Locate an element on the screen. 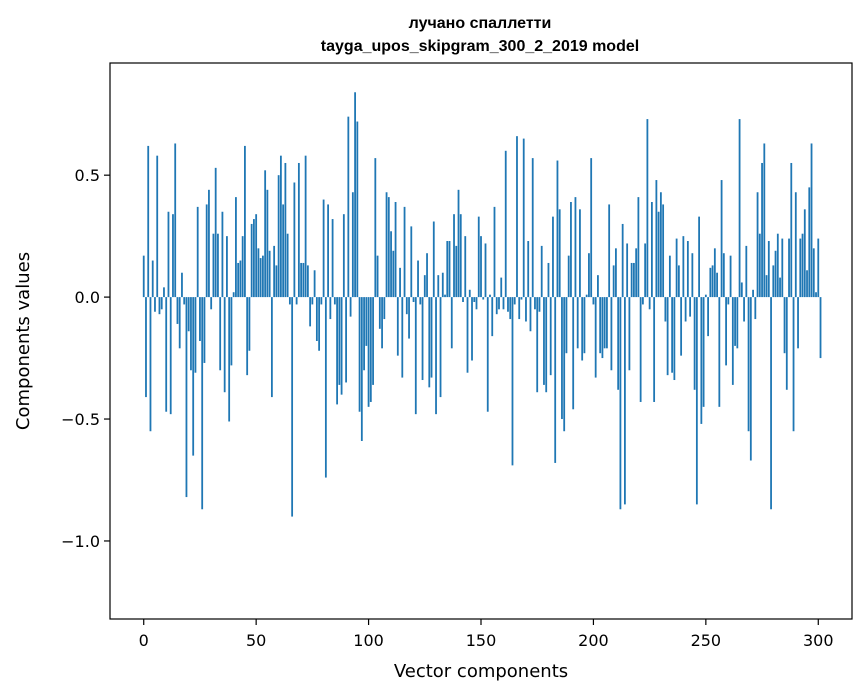 The height and width of the screenshot is (696, 867). x-axis-ticks: 0 50 100 150 200 250 300 is located at coordinates (486, 634).